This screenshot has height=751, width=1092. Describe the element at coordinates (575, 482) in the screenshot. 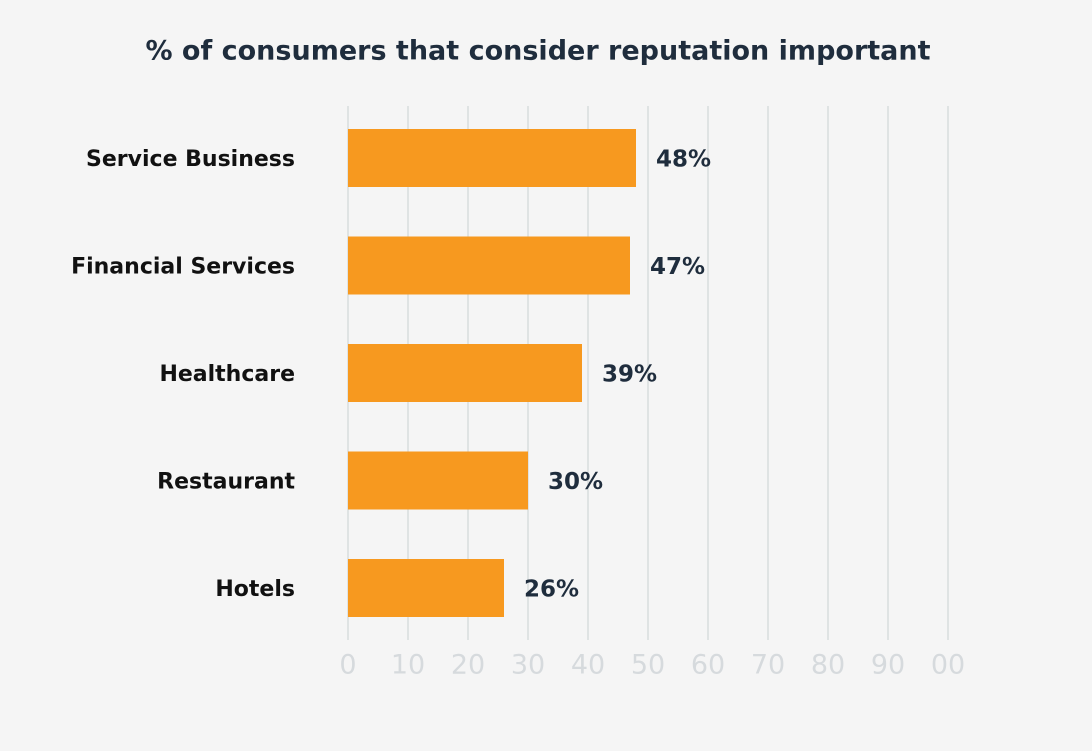

I see `value-label: 30%` at that location.